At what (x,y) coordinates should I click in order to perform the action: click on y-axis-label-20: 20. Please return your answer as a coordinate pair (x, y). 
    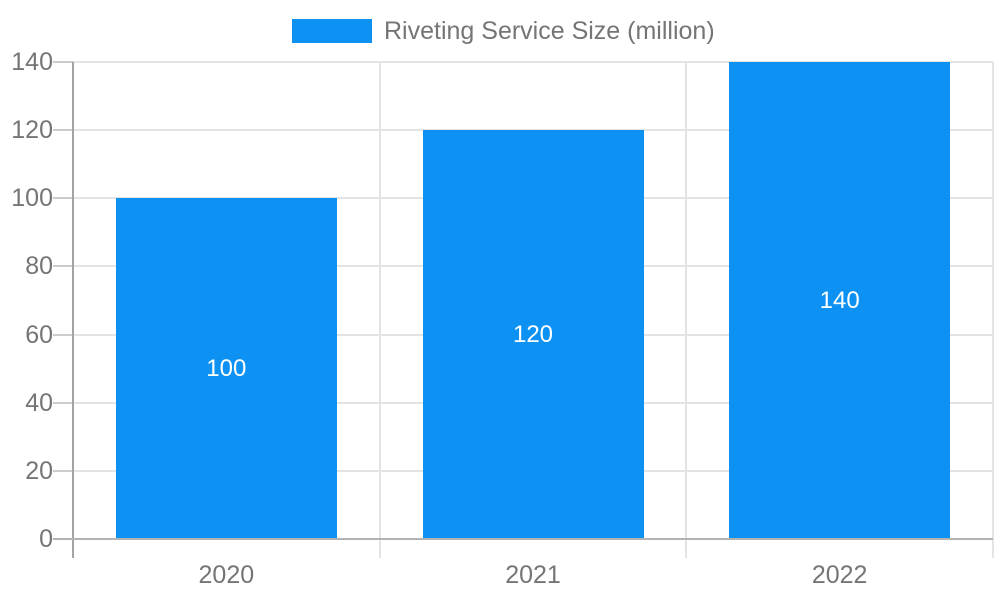
    Looking at the image, I should click on (39, 470).